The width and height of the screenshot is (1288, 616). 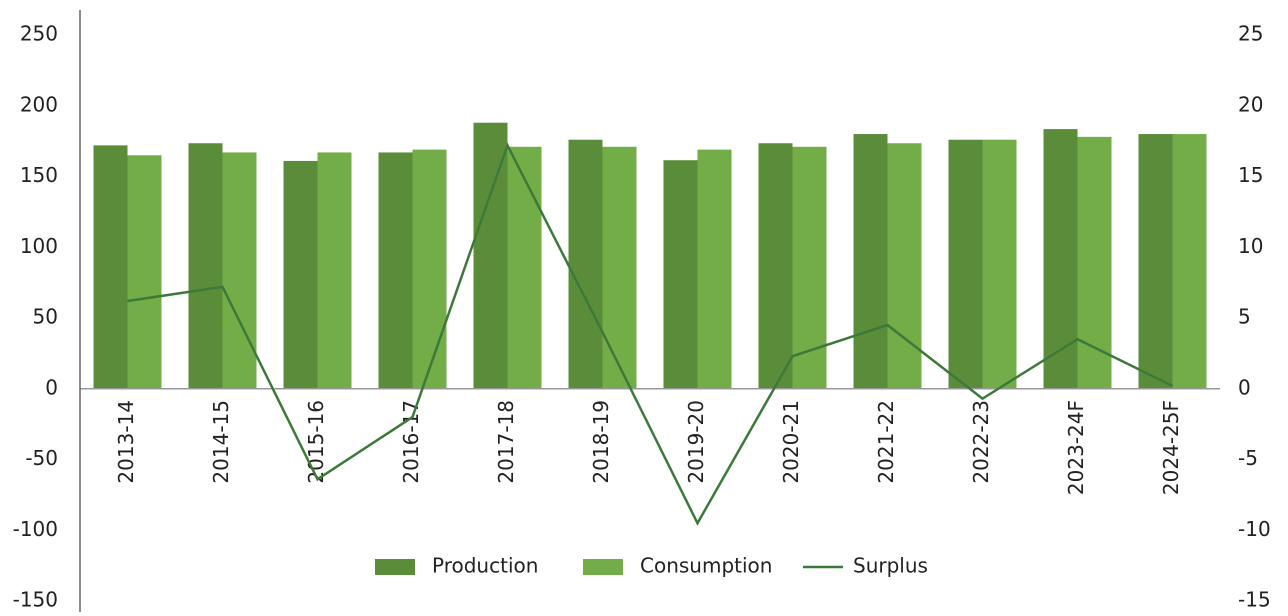 I want to click on y2-tick-label: 25, so click(x=1250, y=34).